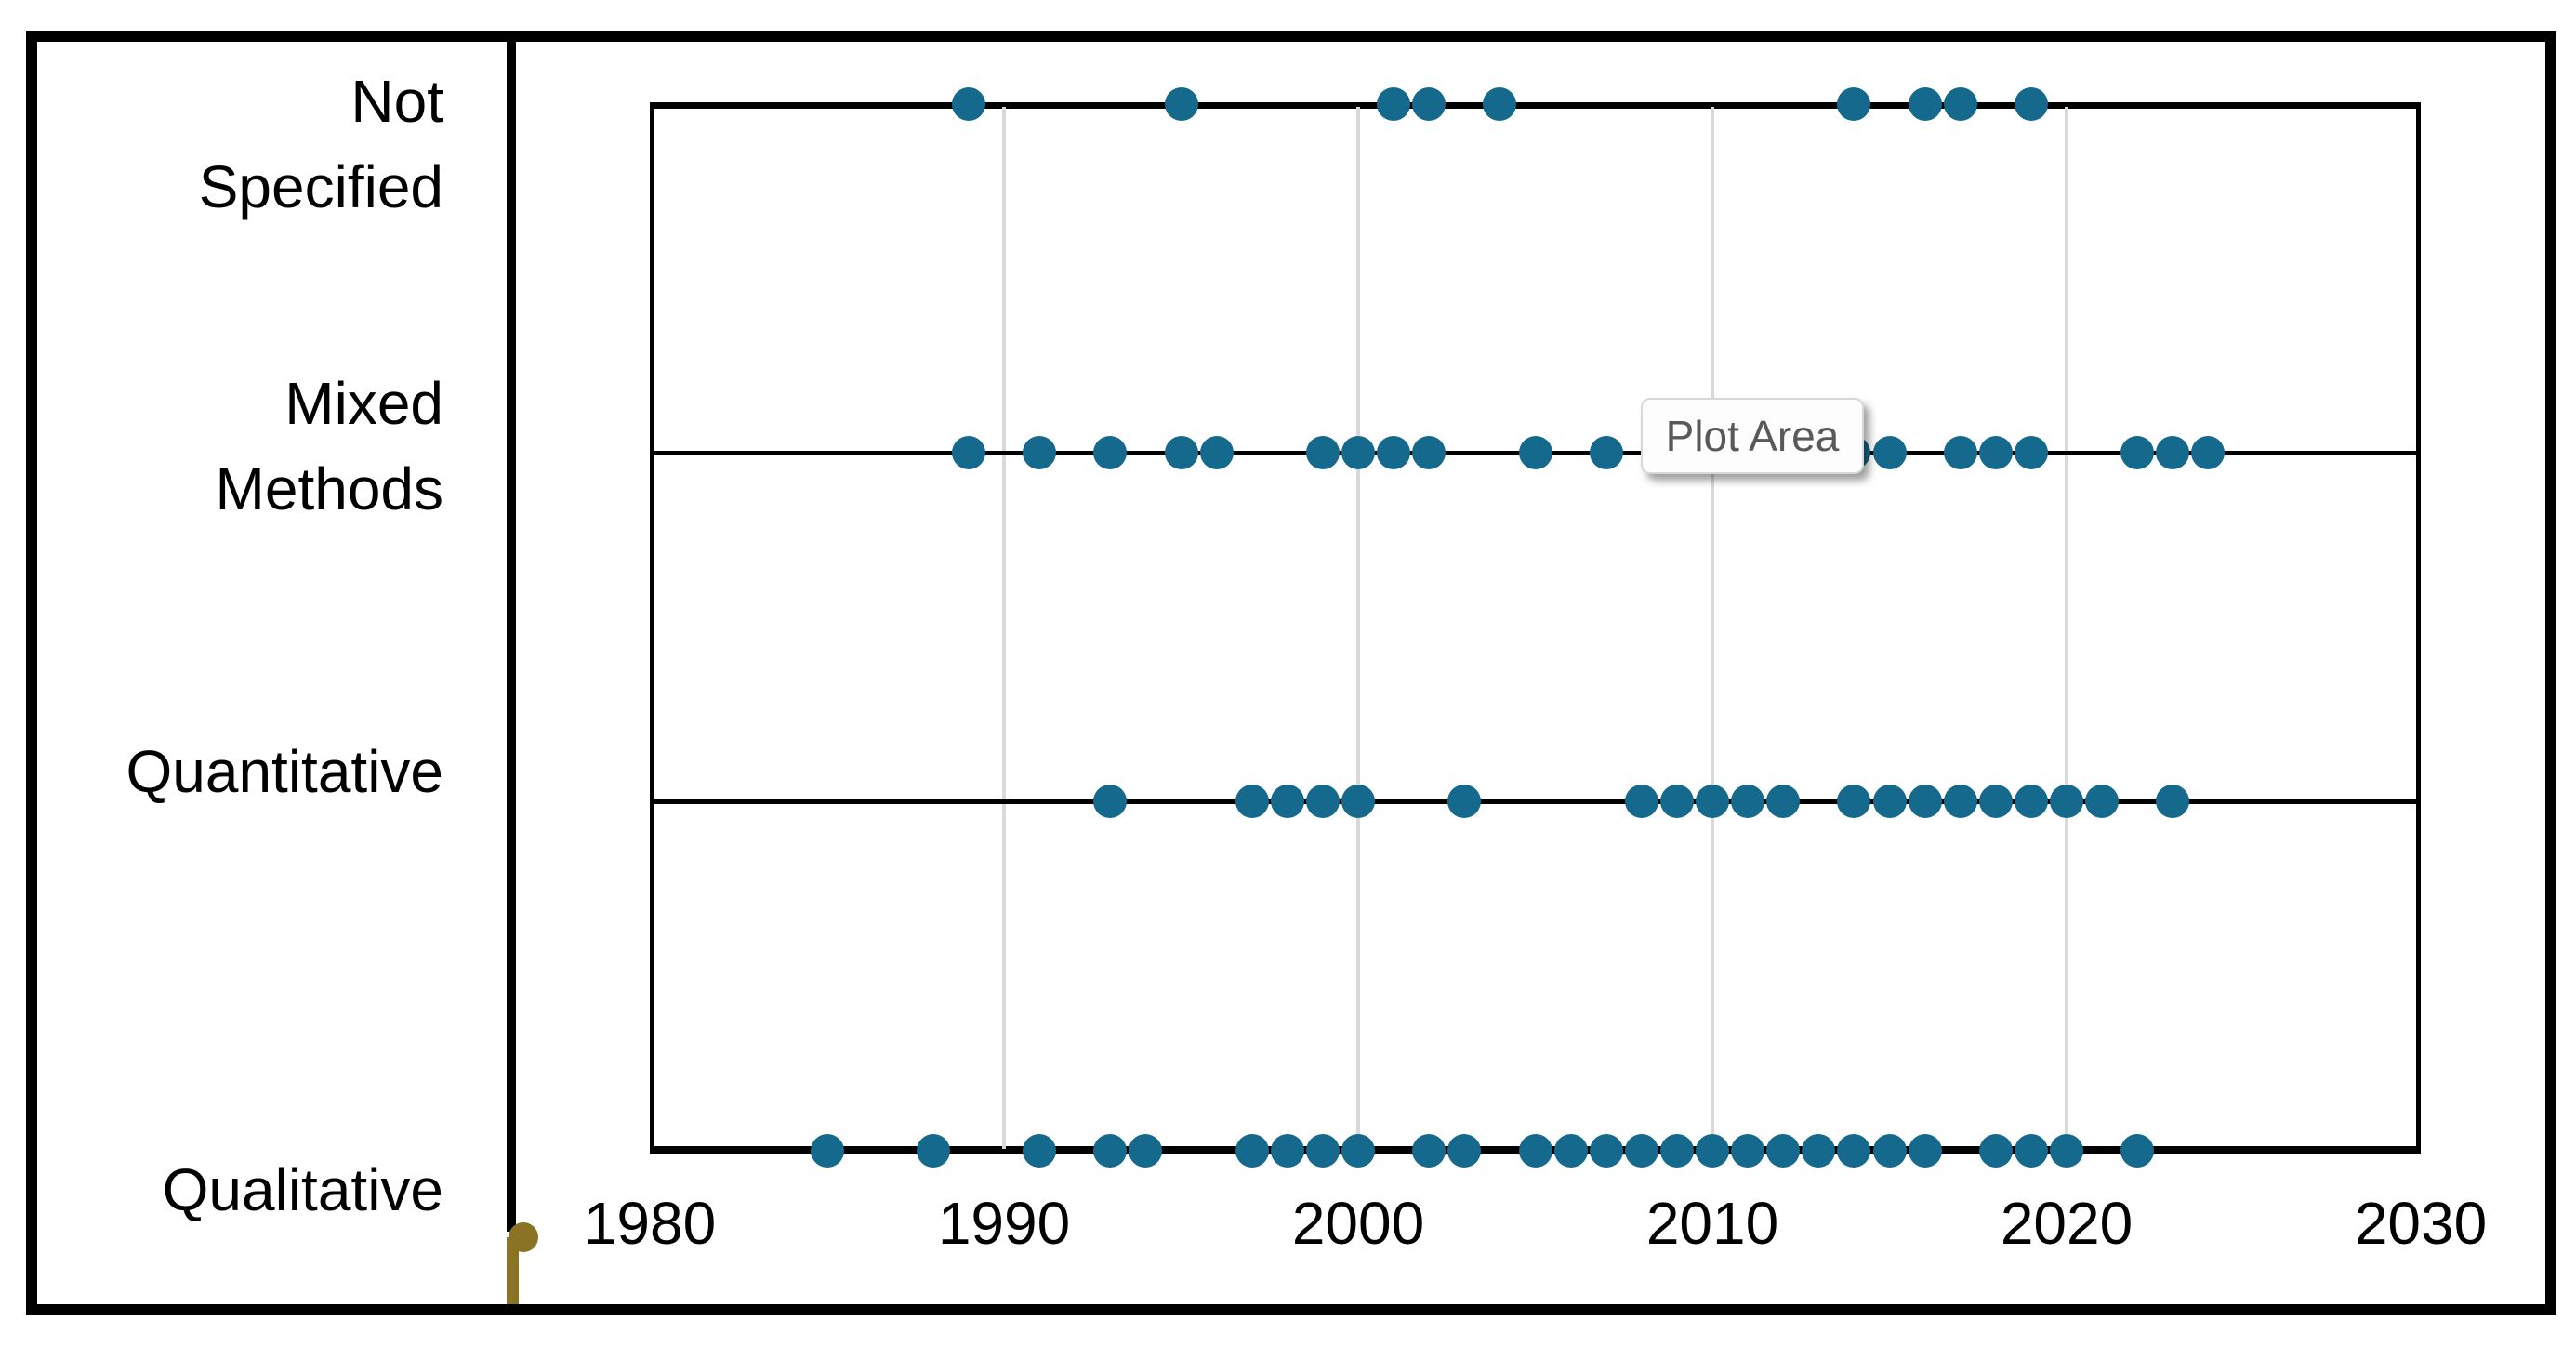 The width and height of the screenshot is (2576, 1346). What do you see at coordinates (513, 1270) in the screenshot?
I see `stray-marker-line` at bounding box center [513, 1270].